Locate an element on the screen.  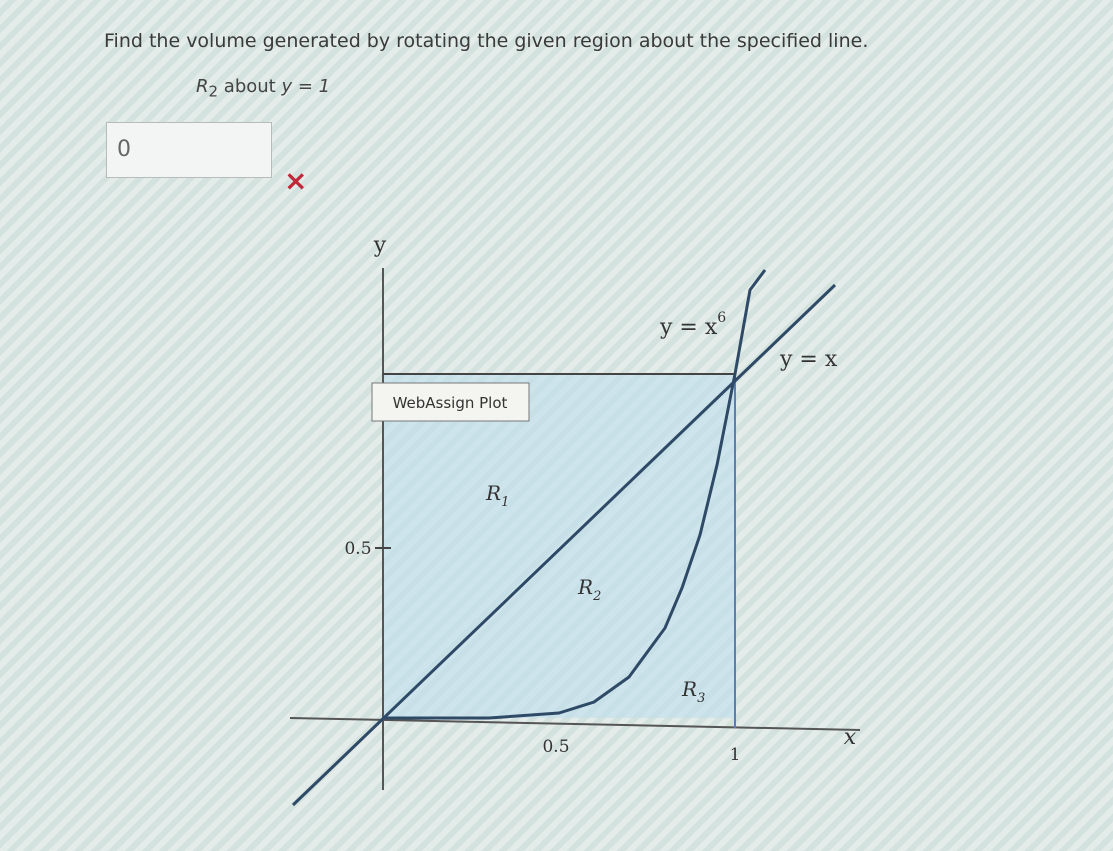
question-region: R2 about y = 1 is located at coordinates (263, 88).